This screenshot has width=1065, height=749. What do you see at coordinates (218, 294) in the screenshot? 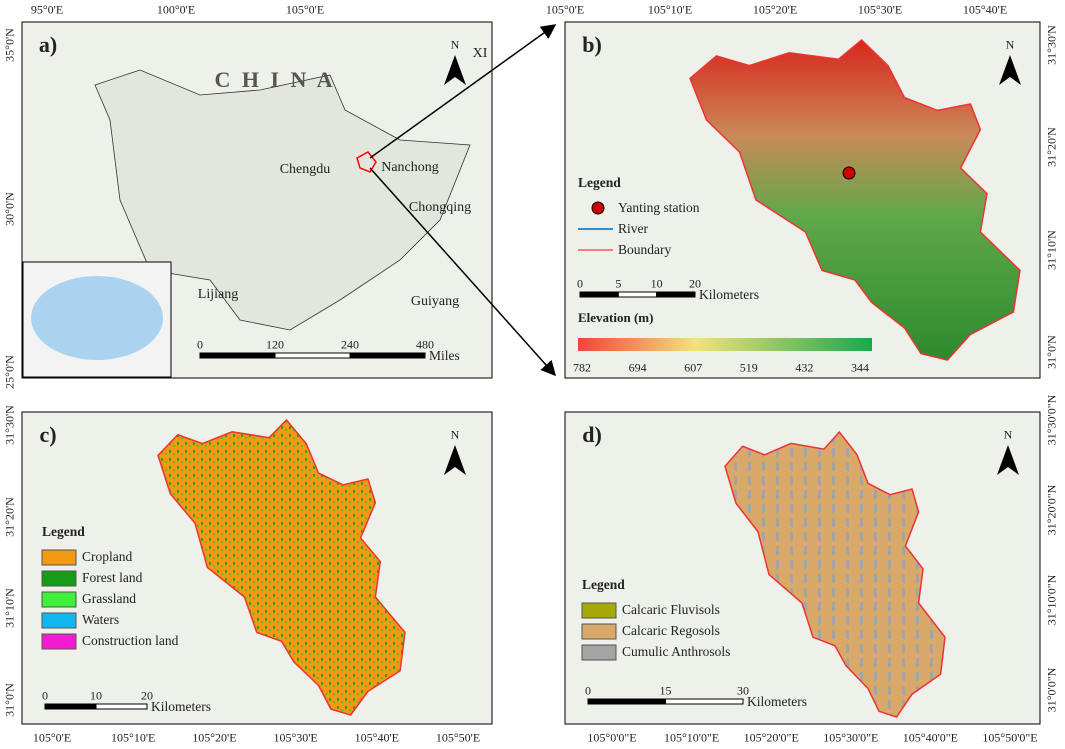
I see `place-label: Lijiang` at bounding box center [218, 294].